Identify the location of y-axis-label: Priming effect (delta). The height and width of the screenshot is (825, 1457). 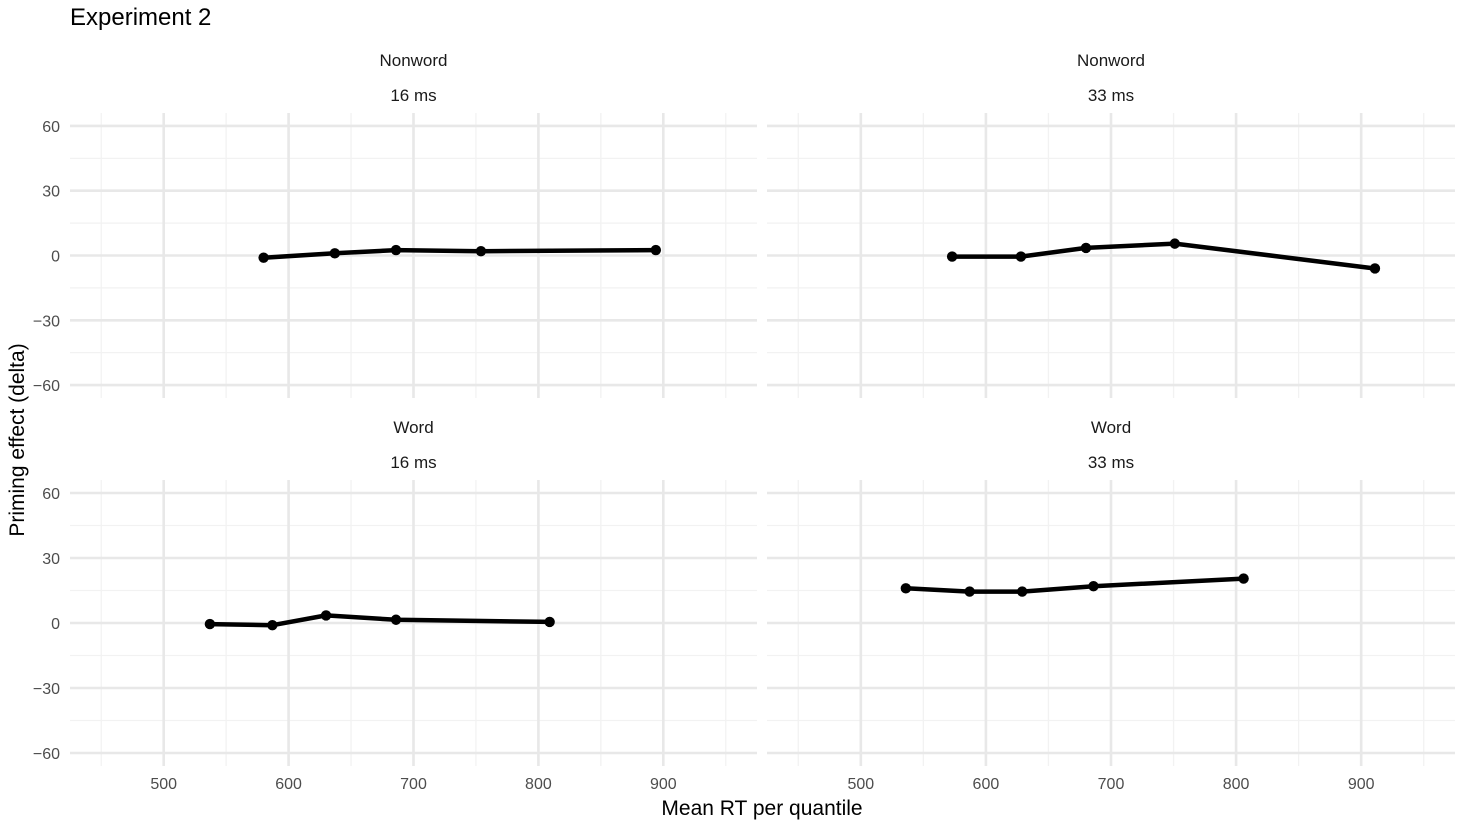
(17, 439).